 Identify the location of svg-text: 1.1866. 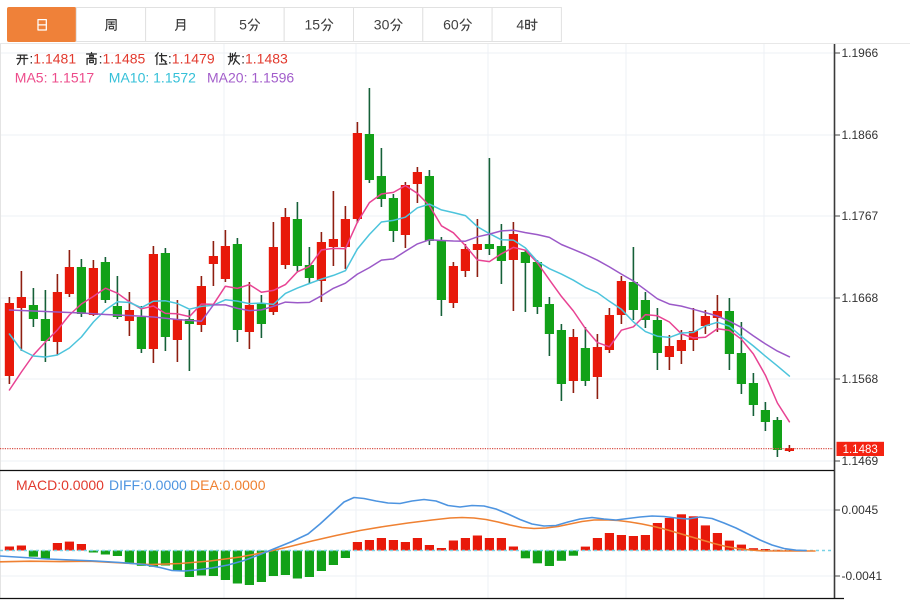
(860, 135).